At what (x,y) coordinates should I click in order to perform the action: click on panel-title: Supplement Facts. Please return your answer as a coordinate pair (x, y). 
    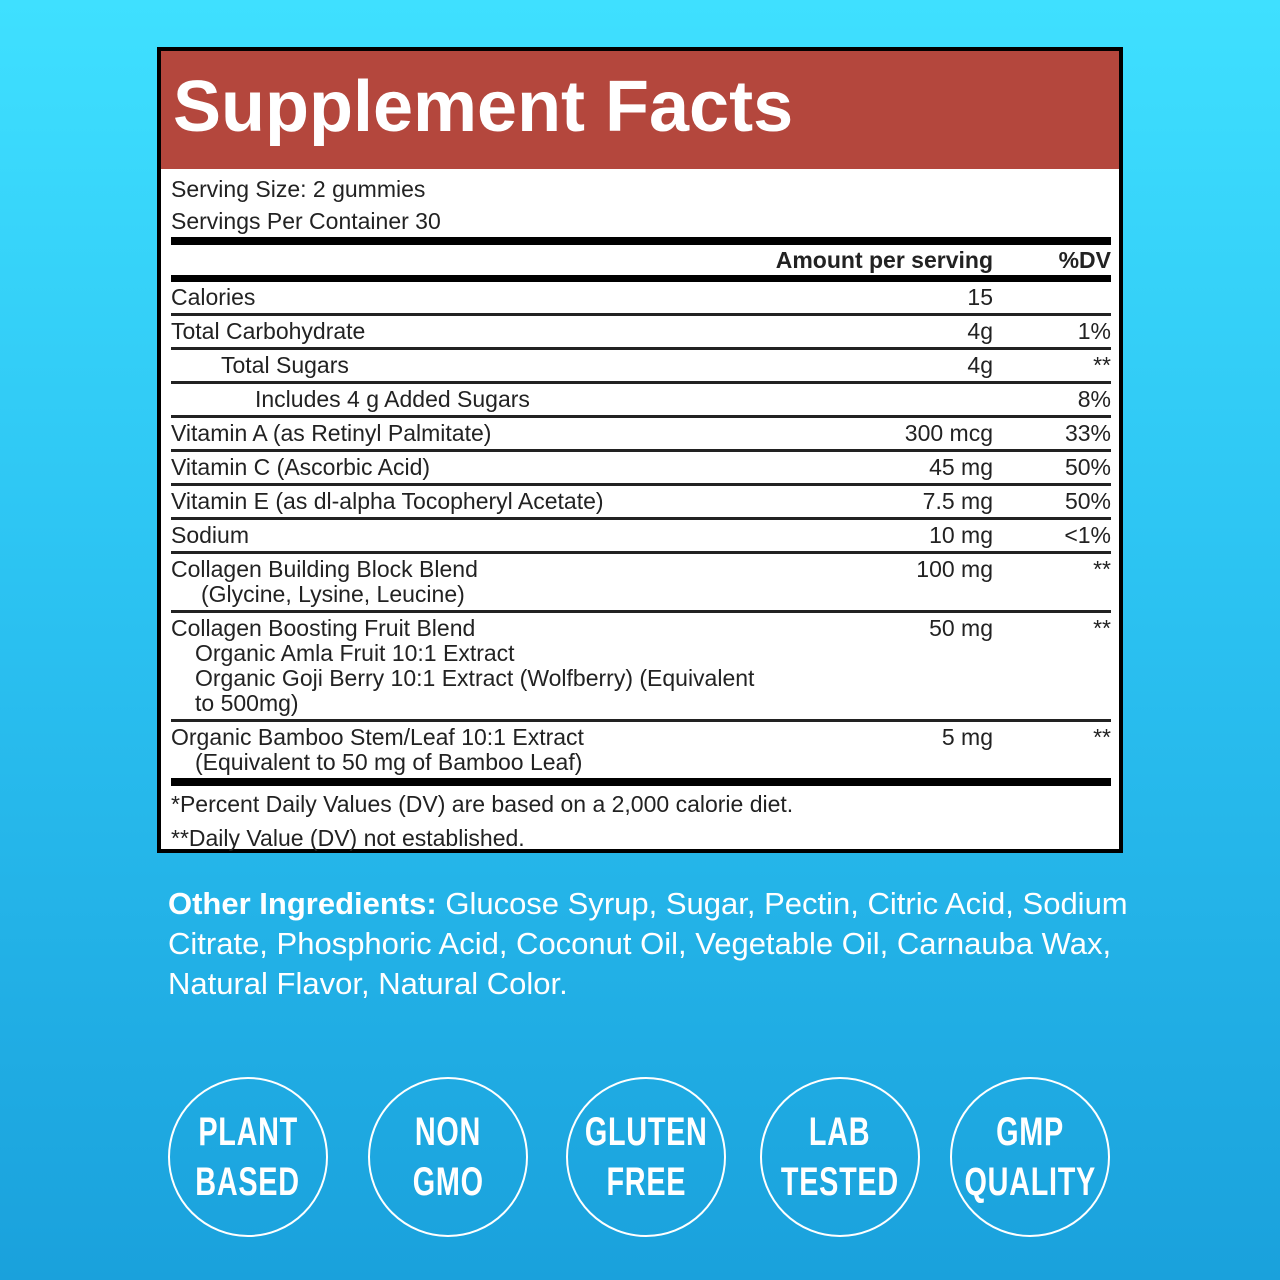
    Looking at the image, I should click on (640, 110).